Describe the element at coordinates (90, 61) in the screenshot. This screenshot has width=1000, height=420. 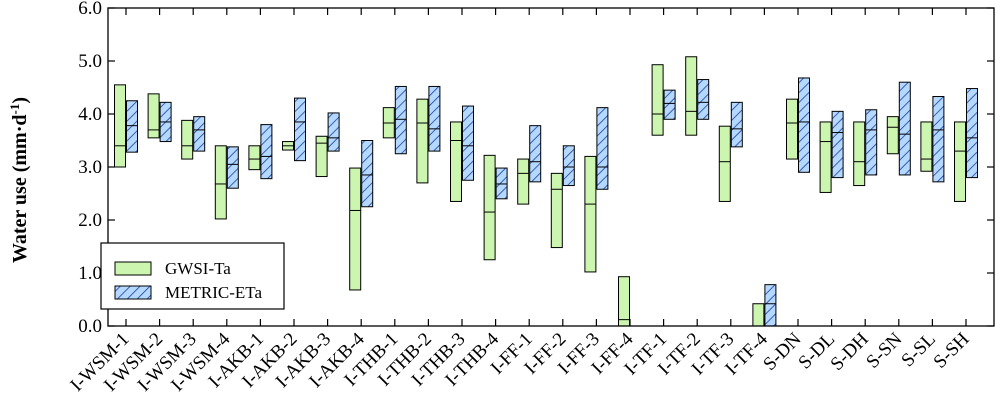
I see `y-tick-label: 5.0` at that location.